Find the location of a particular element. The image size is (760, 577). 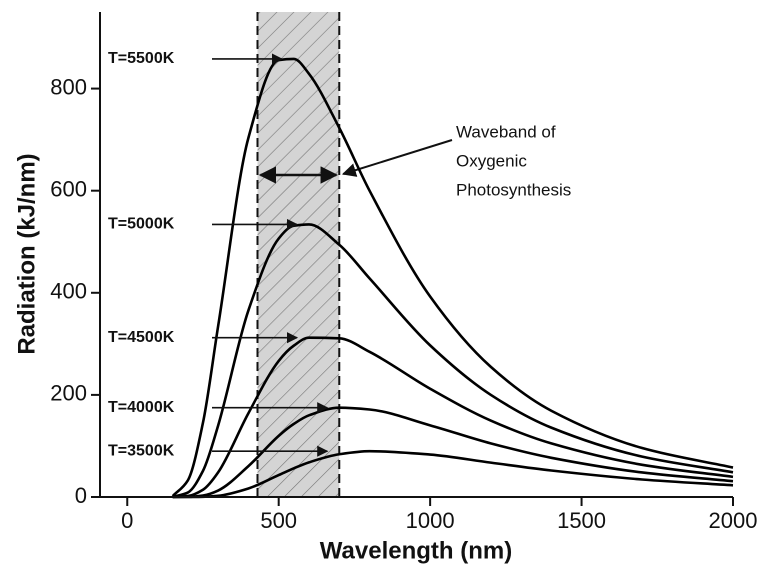

y-tick-label: 600 is located at coordinates (68, 188).